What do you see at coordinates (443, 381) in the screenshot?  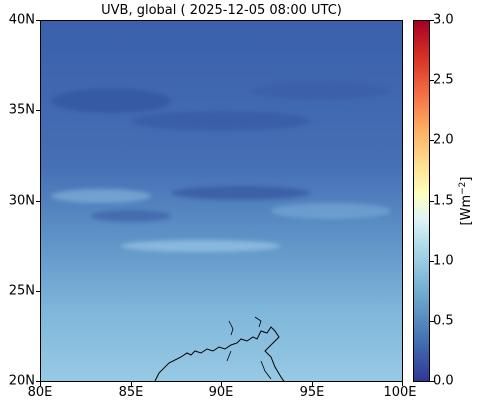 I see `colorbar-tick-label: 0.0` at bounding box center [443, 381].